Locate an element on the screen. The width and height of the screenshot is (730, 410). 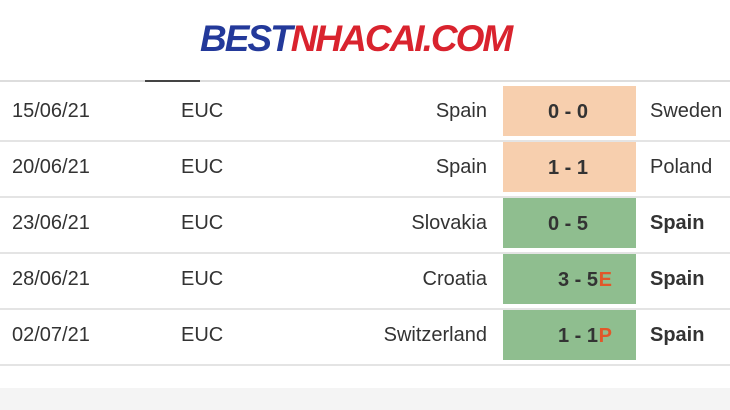
footer-strip is located at coordinates (365, 399).